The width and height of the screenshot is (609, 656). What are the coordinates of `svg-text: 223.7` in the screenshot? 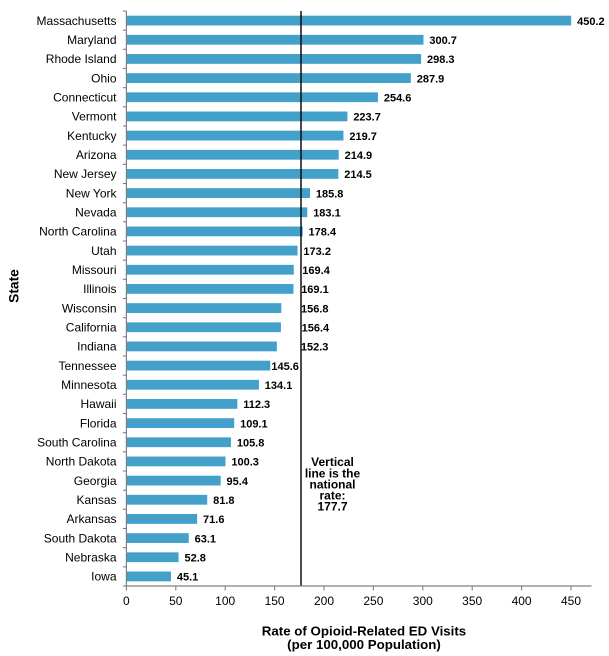 It's located at (367, 118).